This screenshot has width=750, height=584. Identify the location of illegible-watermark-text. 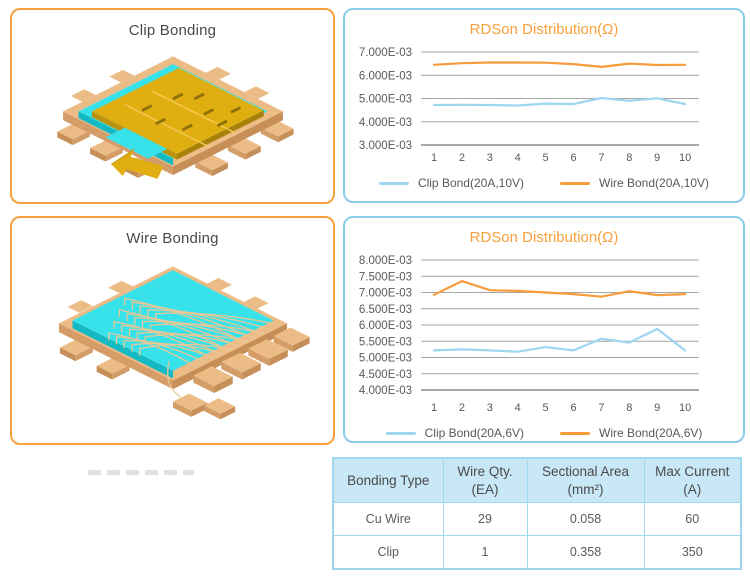
(141, 472).